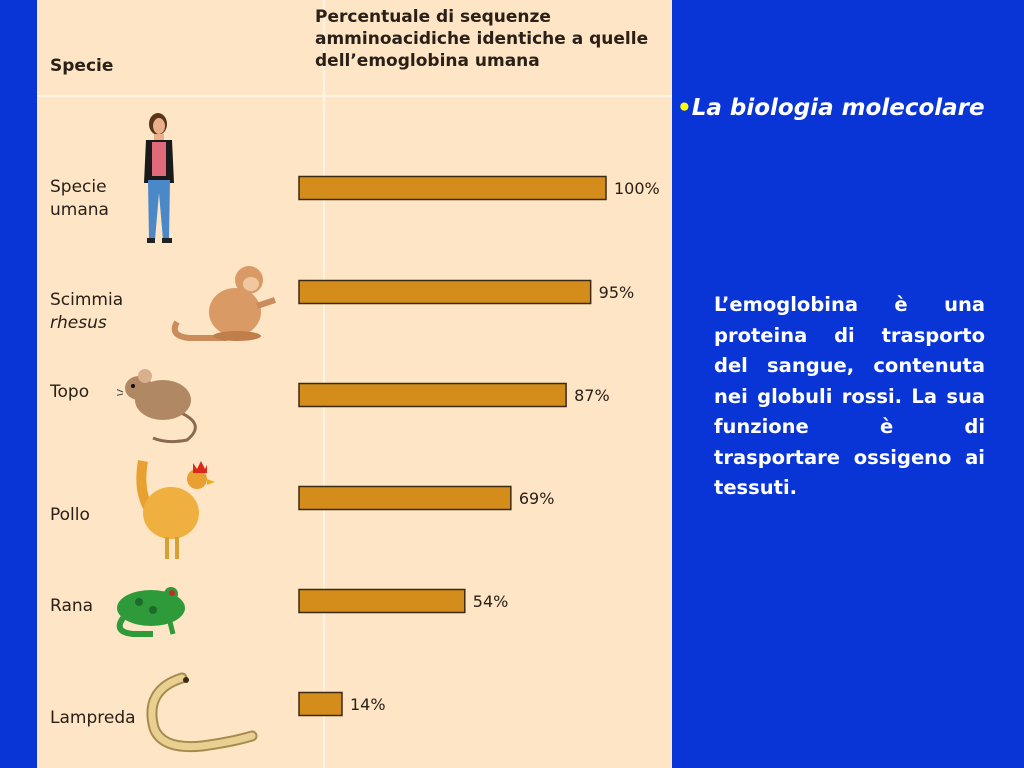  What do you see at coordinates (79, 198) in the screenshot?
I see `species-label-human: Specie umana` at bounding box center [79, 198].